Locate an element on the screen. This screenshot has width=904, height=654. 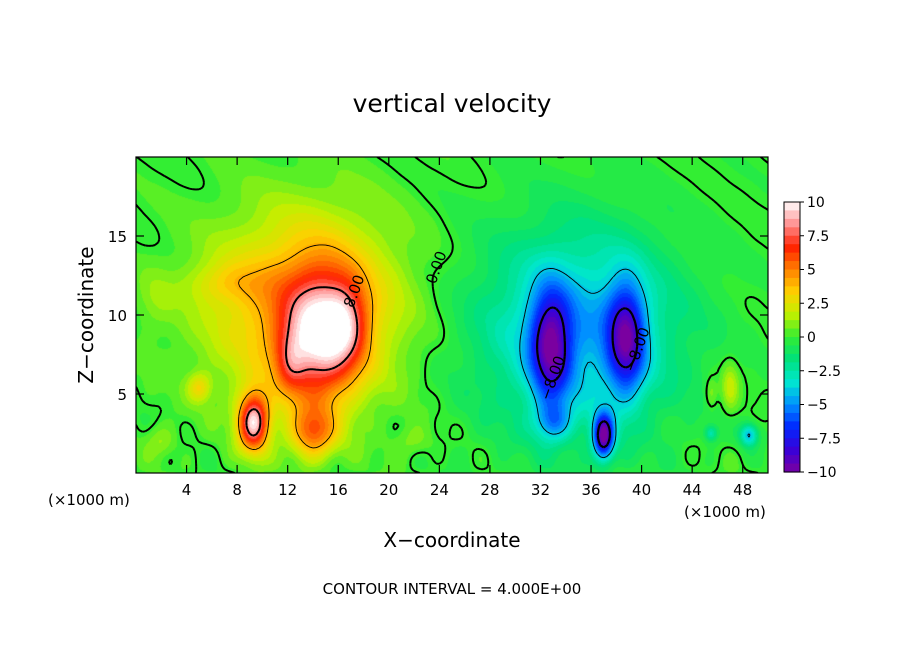
y-axis-label: Z−coordinate is located at coordinates (86, 314).